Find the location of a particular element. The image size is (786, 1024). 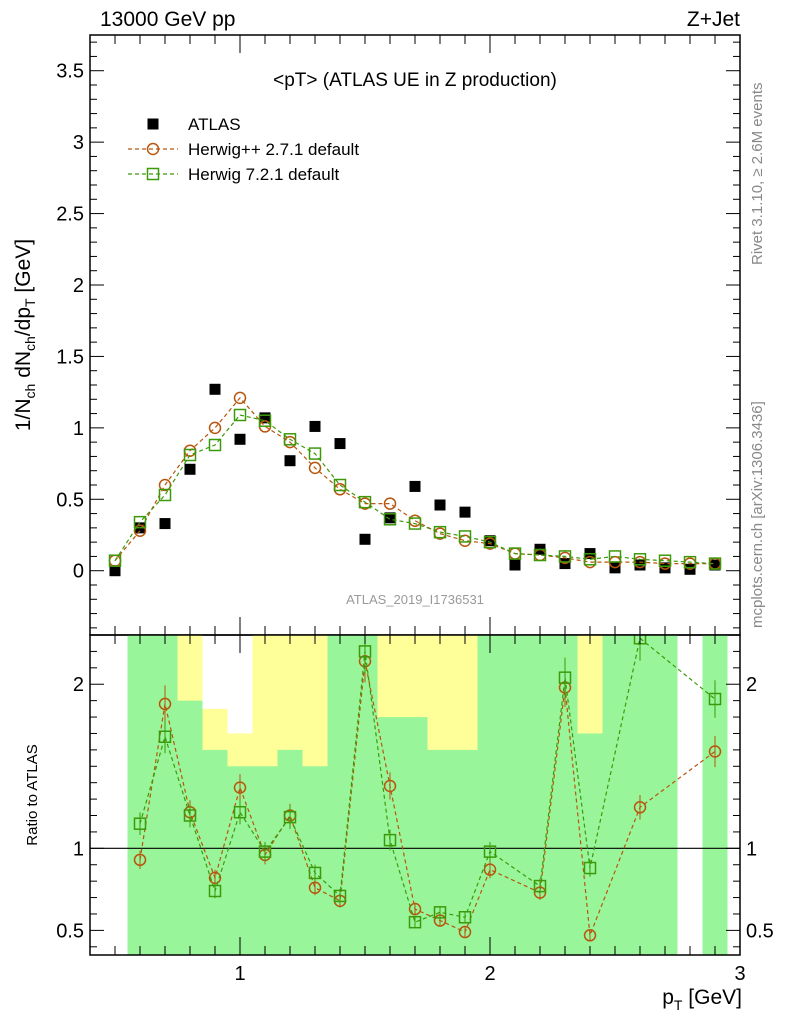

analysis-id: ATLAS_2019_I1736531 is located at coordinates (415, 599).